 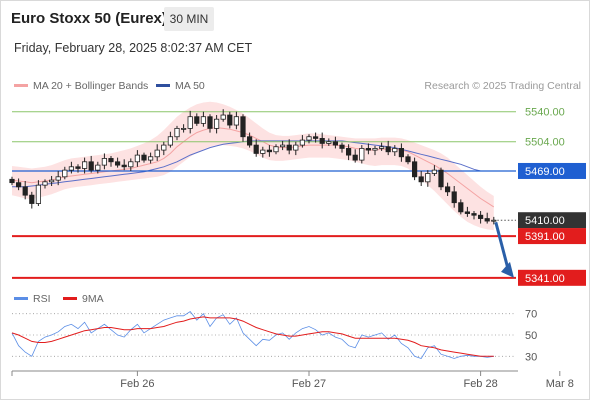 What do you see at coordinates (531, 357) in the screenshot?
I see `rsi-tick-label: 30` at bounding box center [531, 357].